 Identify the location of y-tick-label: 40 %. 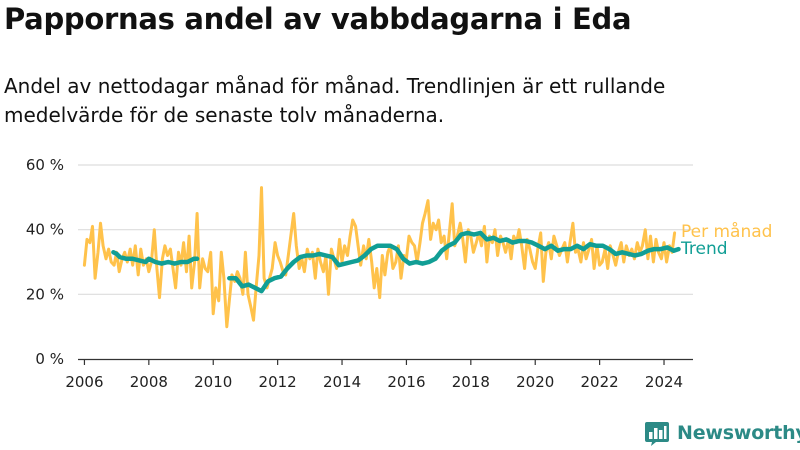
(45, 230).